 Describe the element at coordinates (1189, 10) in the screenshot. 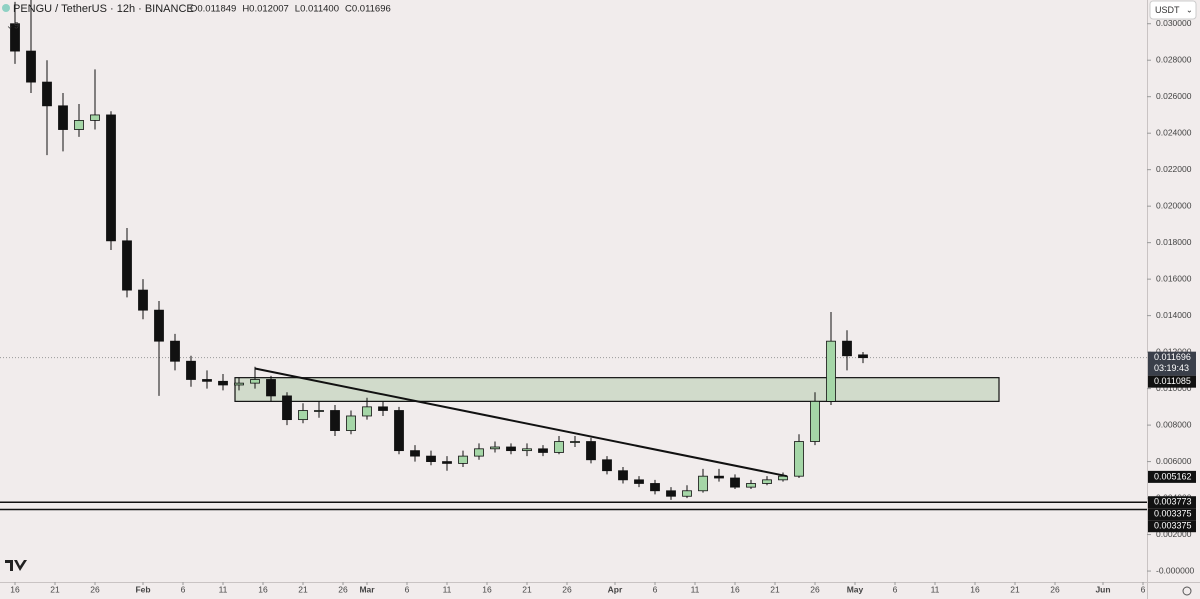

I see `dropdown-arrow: ⌄` at that location.